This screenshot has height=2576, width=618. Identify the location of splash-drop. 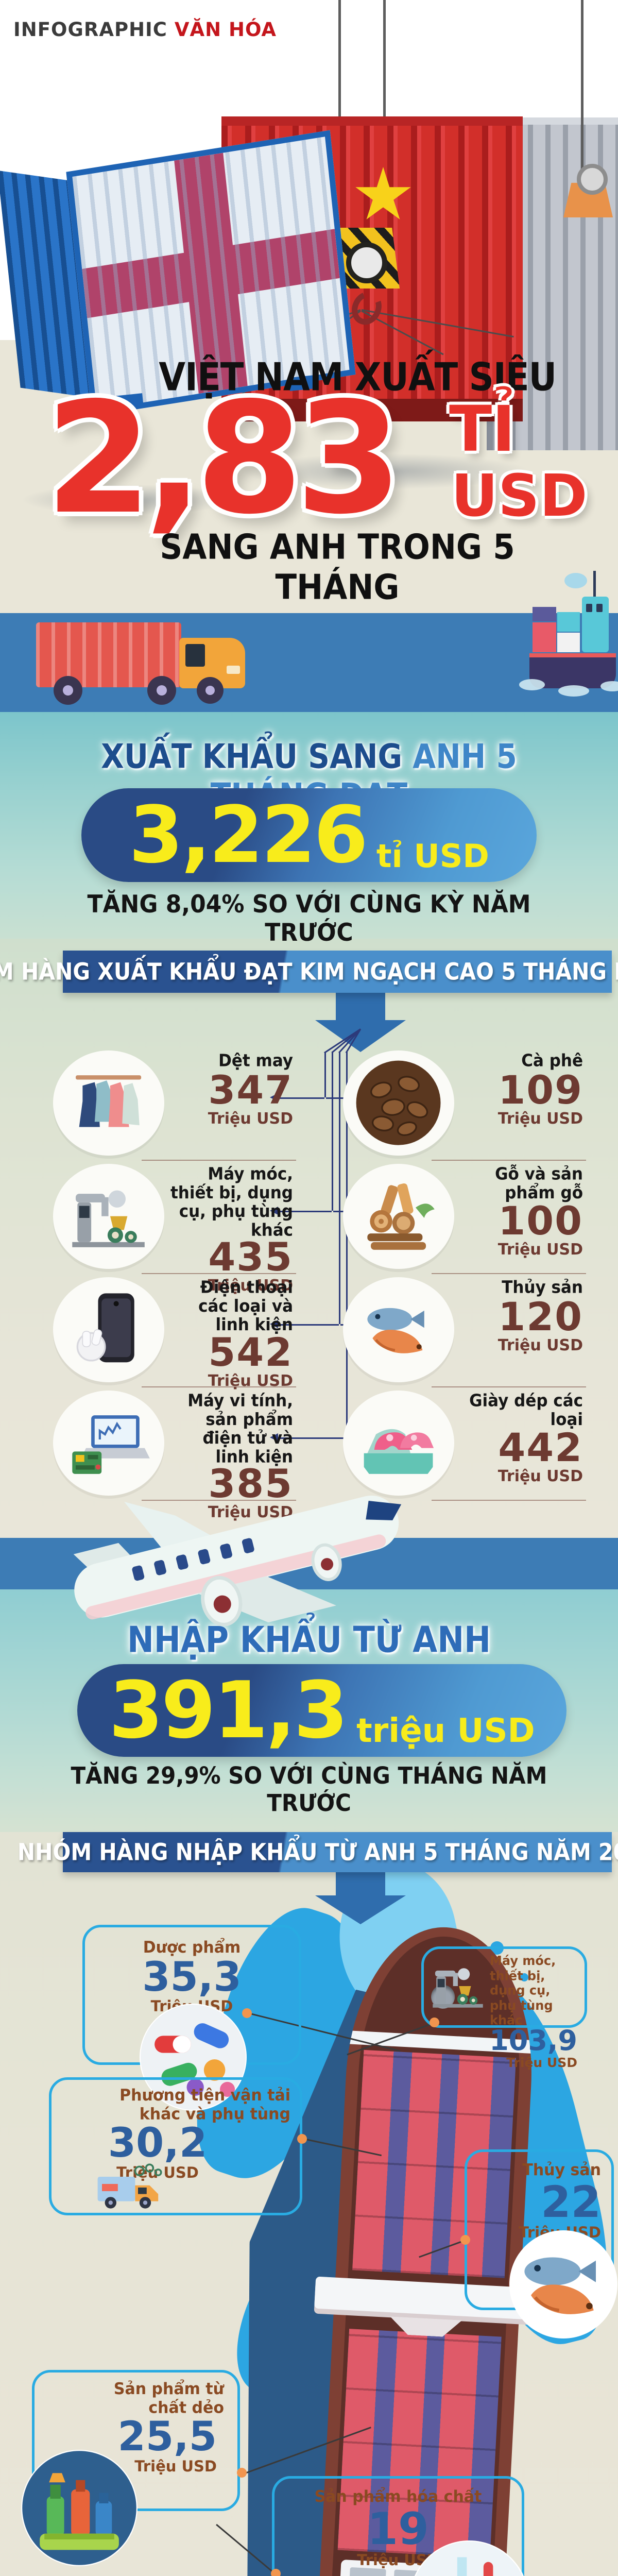
(524, 1977).